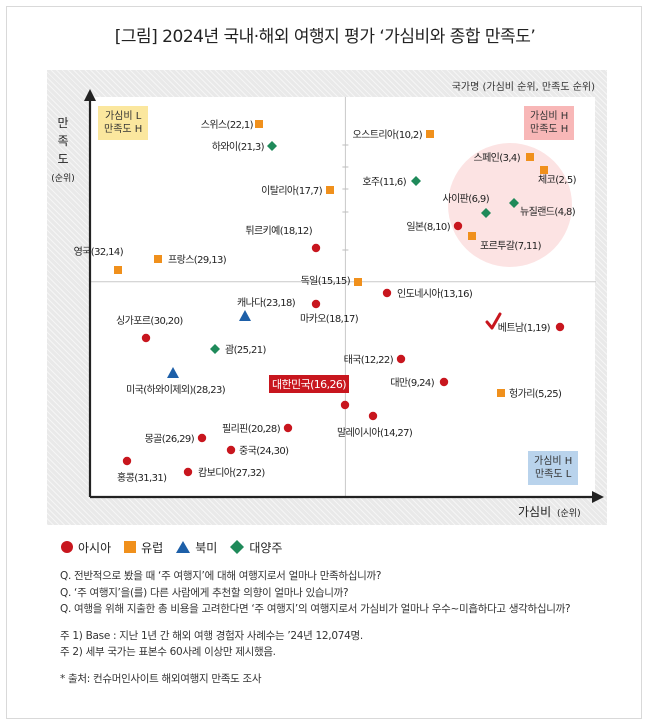  What do you see at coordinates (90, 95) in the screenshot?
I see `y-axis-arrow` at bounding box center [90, 95].